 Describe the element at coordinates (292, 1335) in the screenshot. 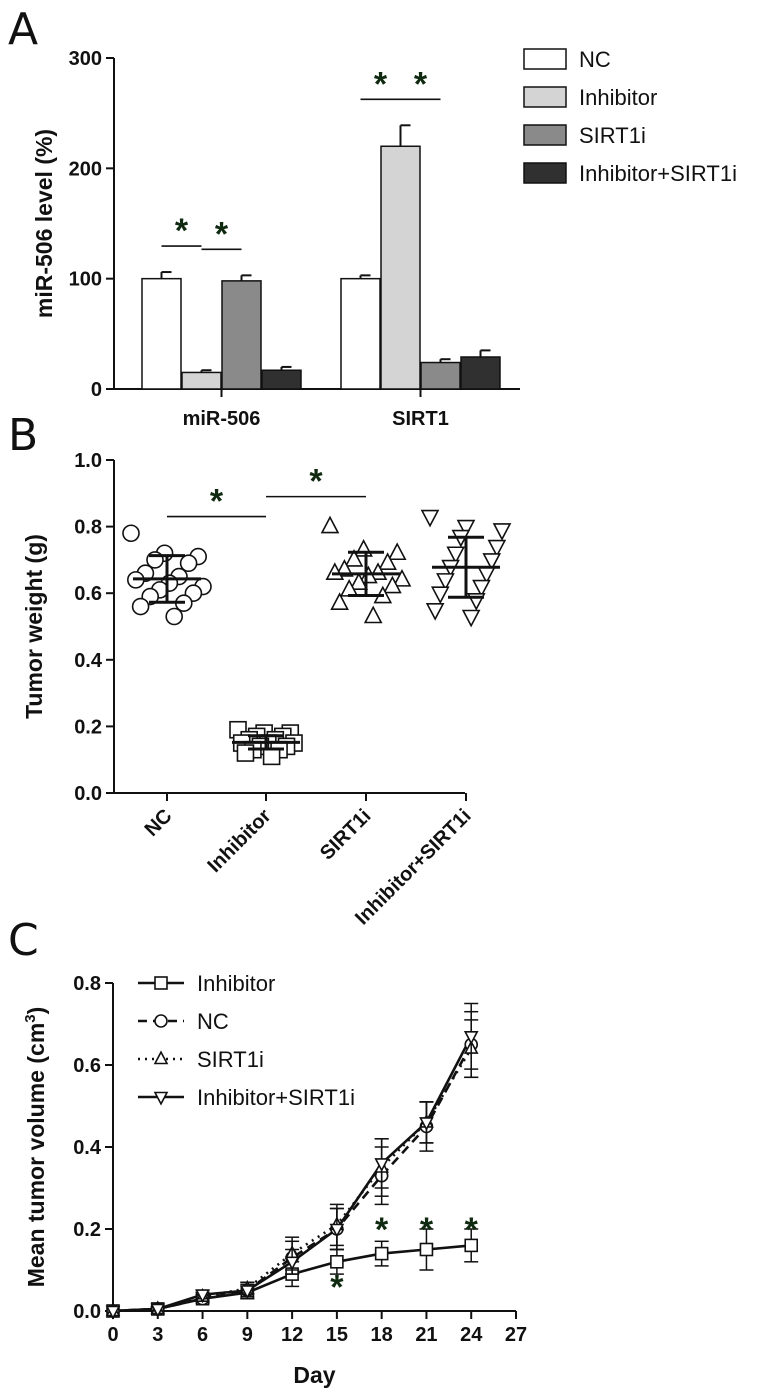

I see `x-tick-label: 12` at that location.